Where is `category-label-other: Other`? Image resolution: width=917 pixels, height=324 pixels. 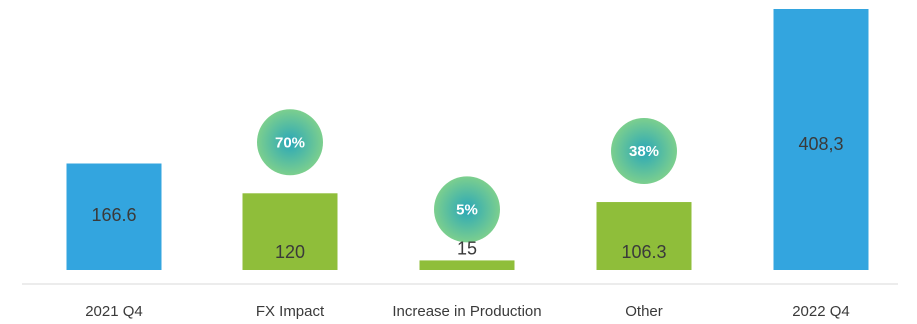
category-label-other: Other is located at coordinates (644, 311).